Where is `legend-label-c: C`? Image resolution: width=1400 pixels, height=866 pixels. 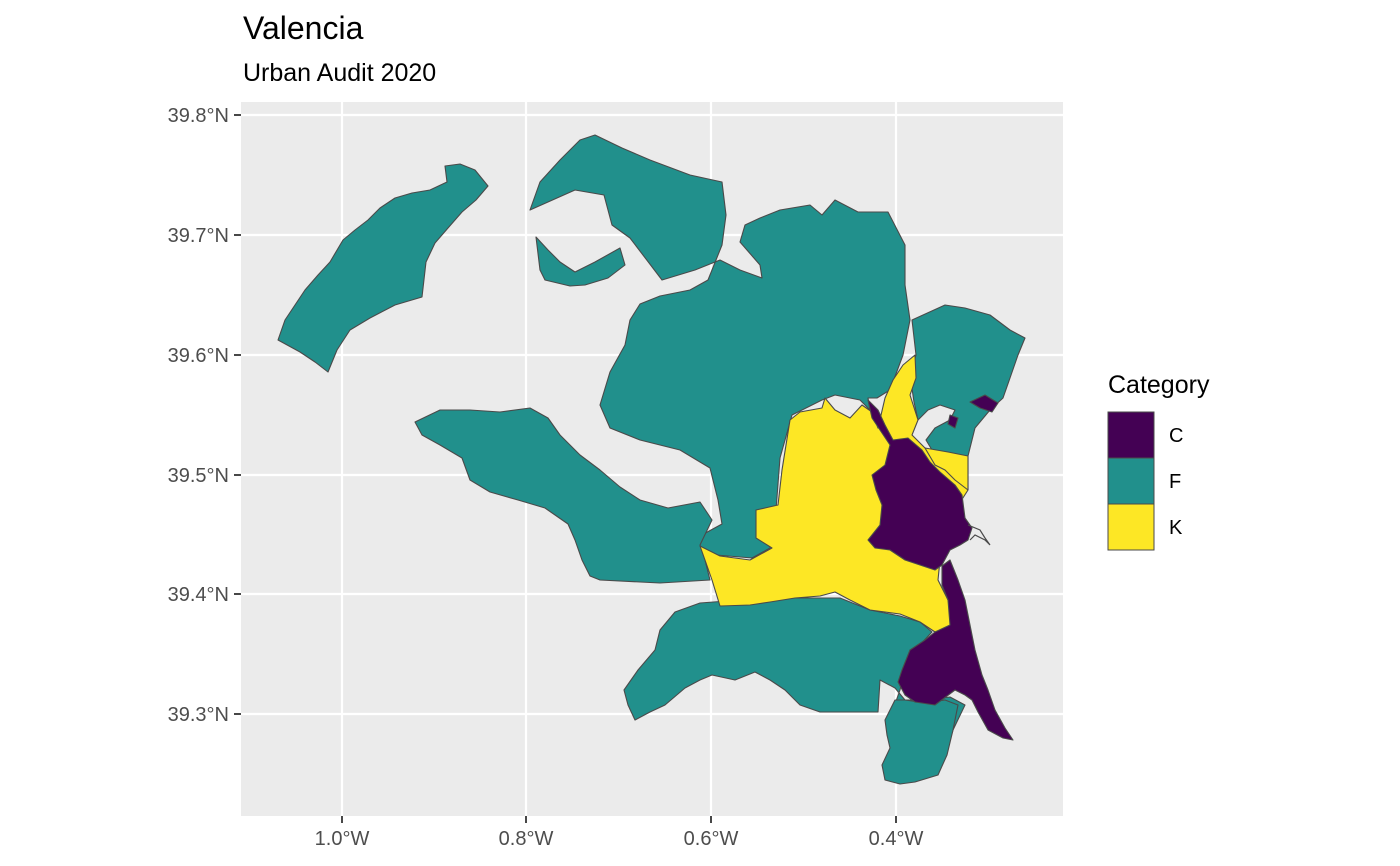
legend-label-c: C is located at coordinates (1176, 436).